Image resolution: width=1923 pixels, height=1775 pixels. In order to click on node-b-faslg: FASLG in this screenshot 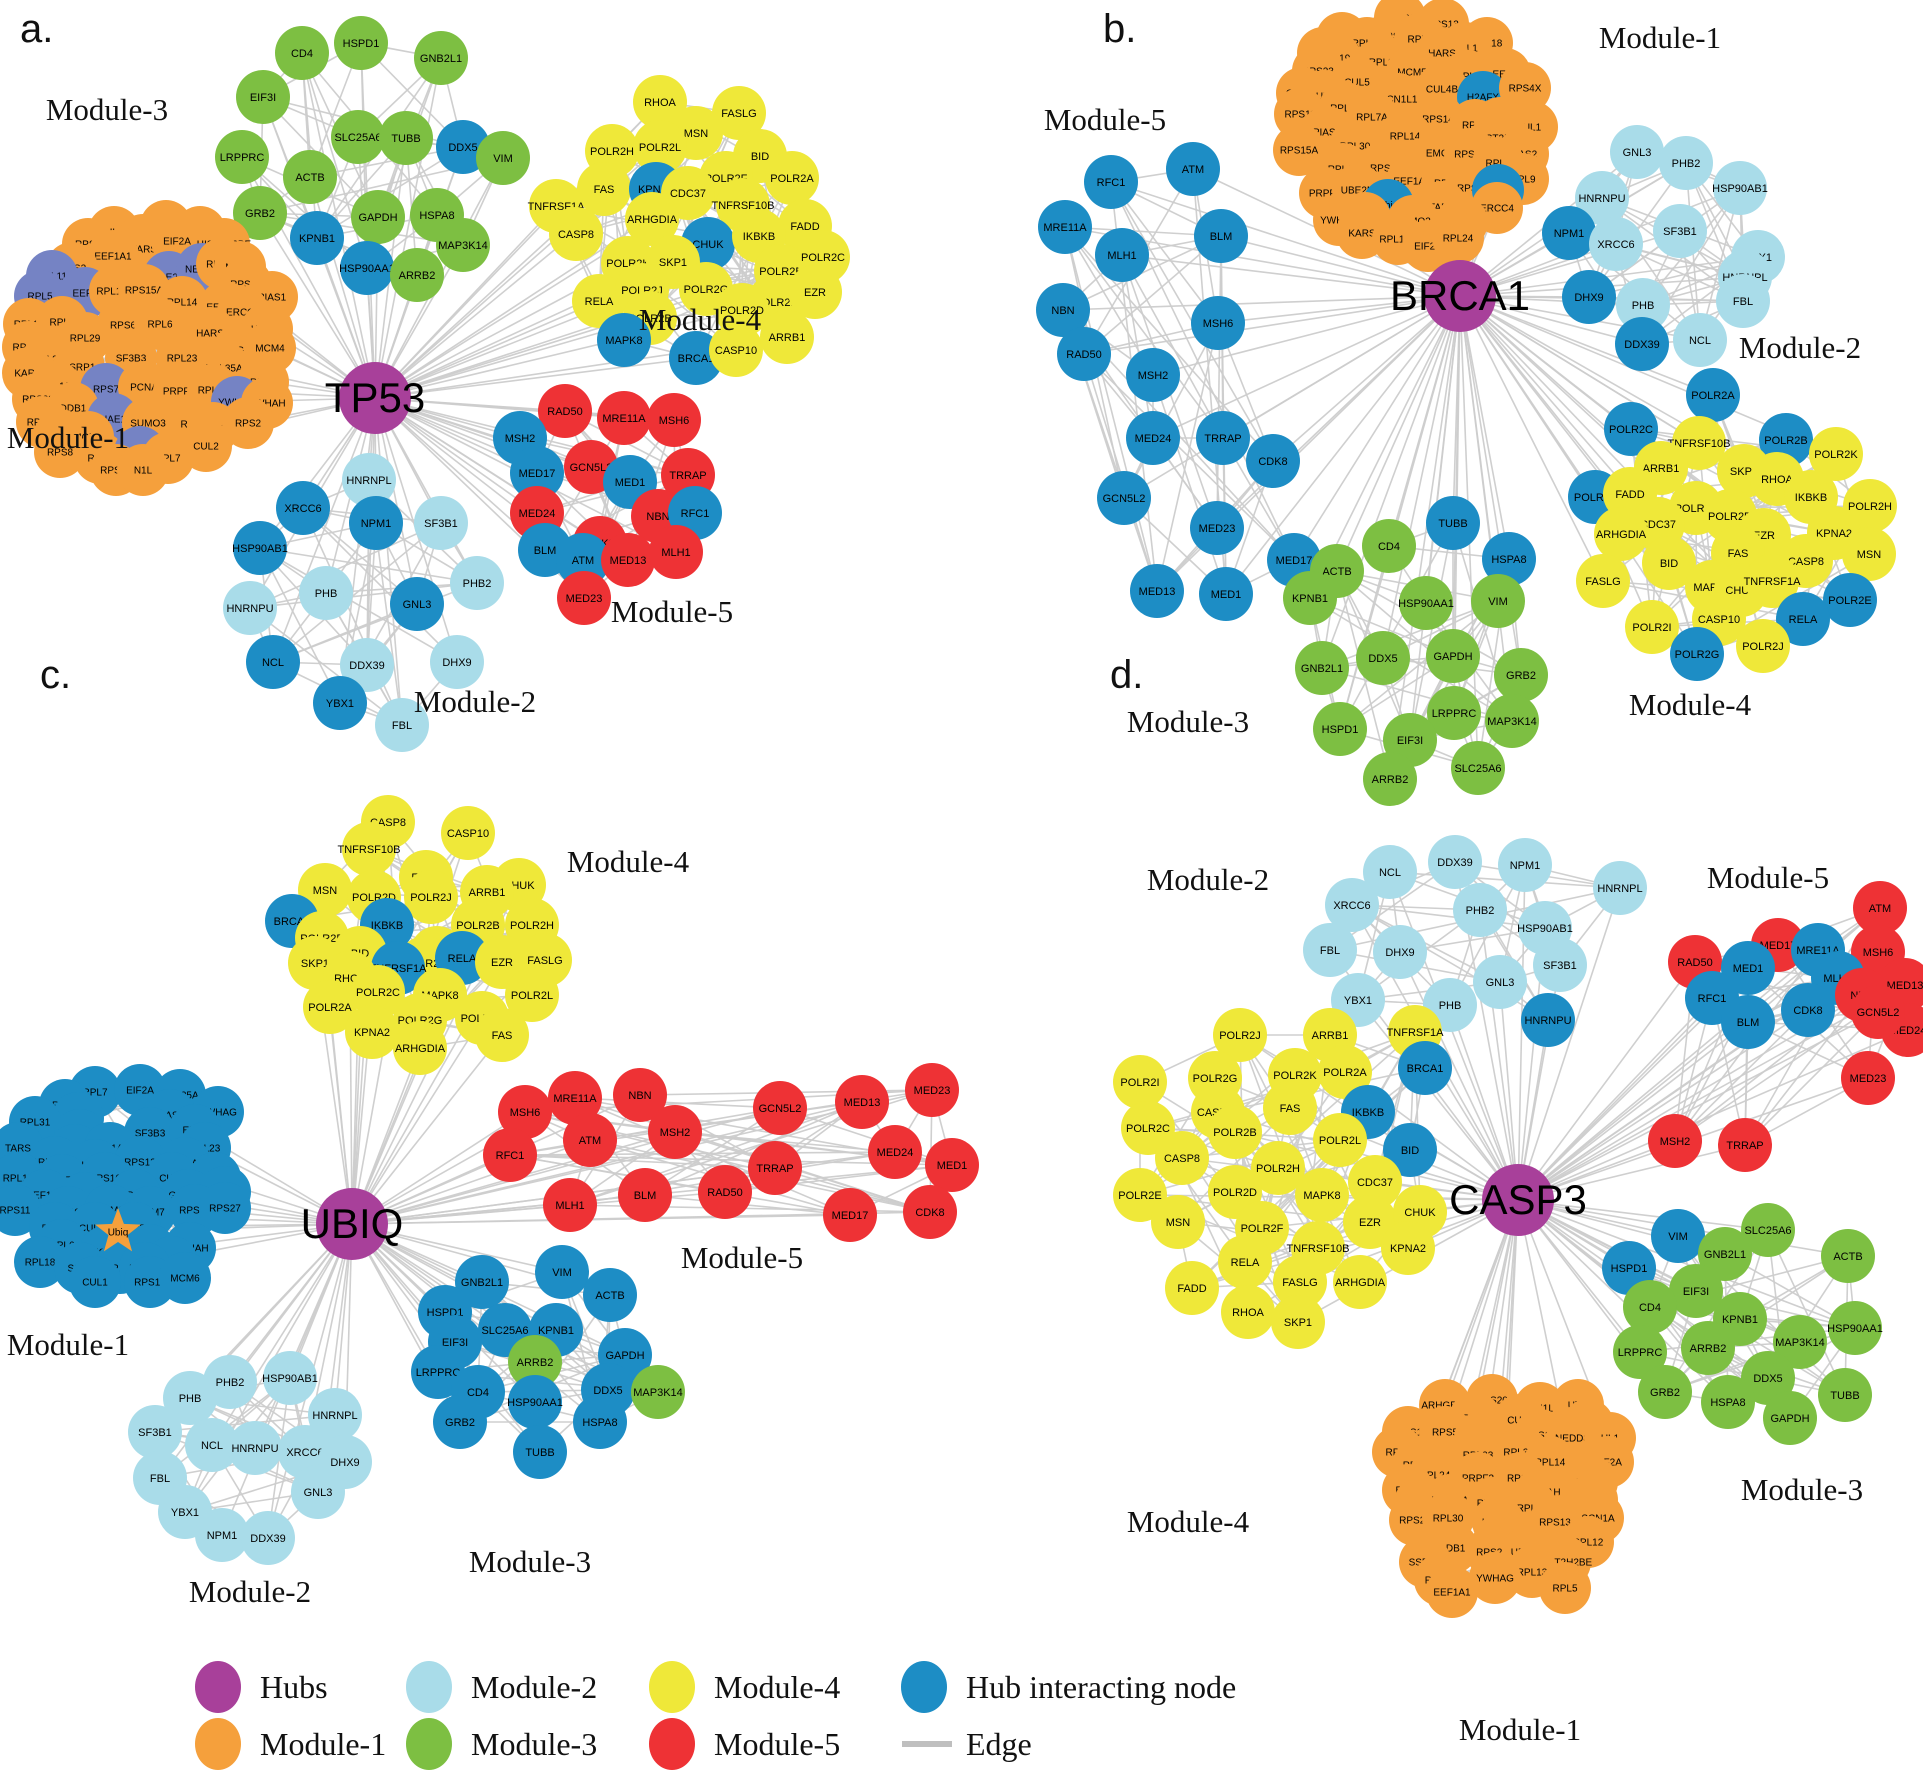, I will do `click(1603, 581)`.